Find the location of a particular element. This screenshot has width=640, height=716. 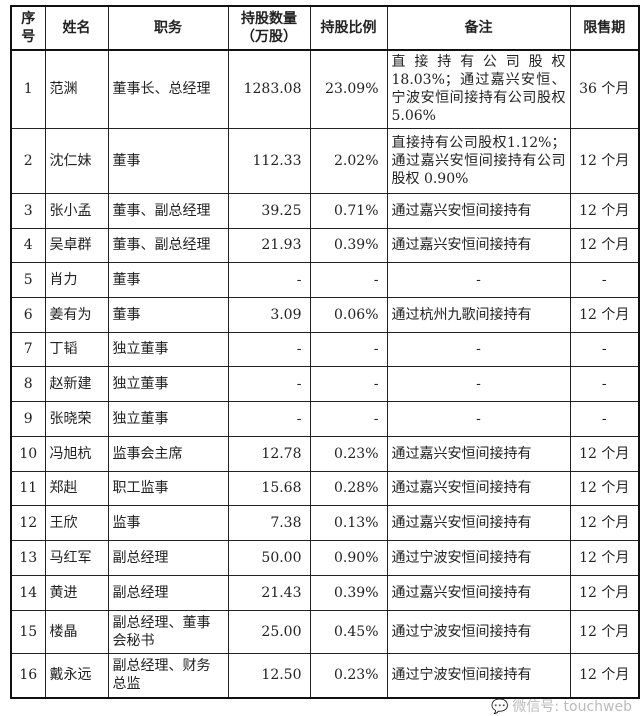

cell-no: 1 is located at coordinates (28, 89).